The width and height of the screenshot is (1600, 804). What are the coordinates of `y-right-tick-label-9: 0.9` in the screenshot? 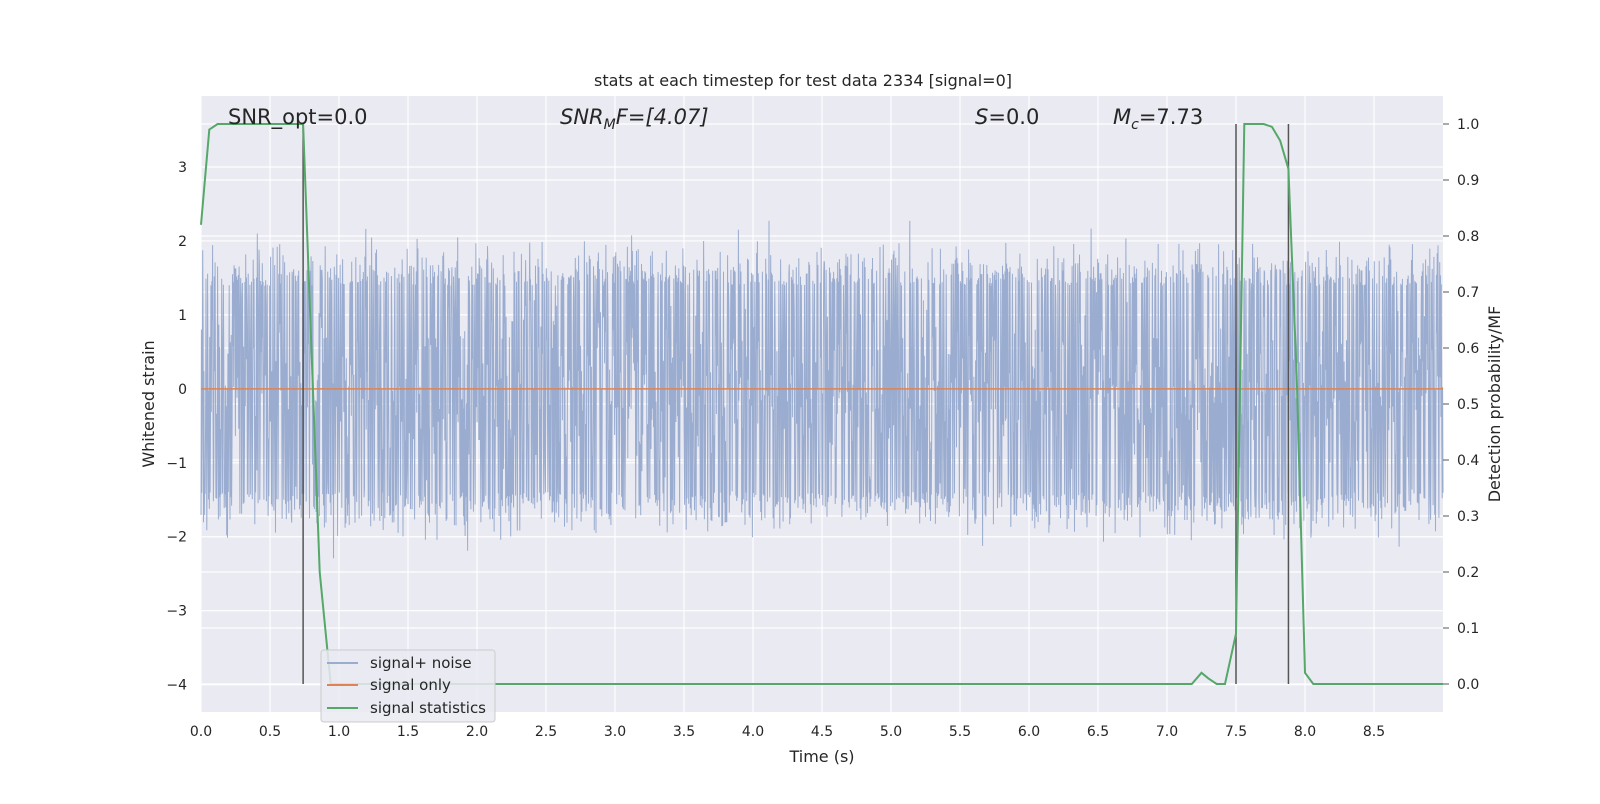 It's located at (1468, 181).